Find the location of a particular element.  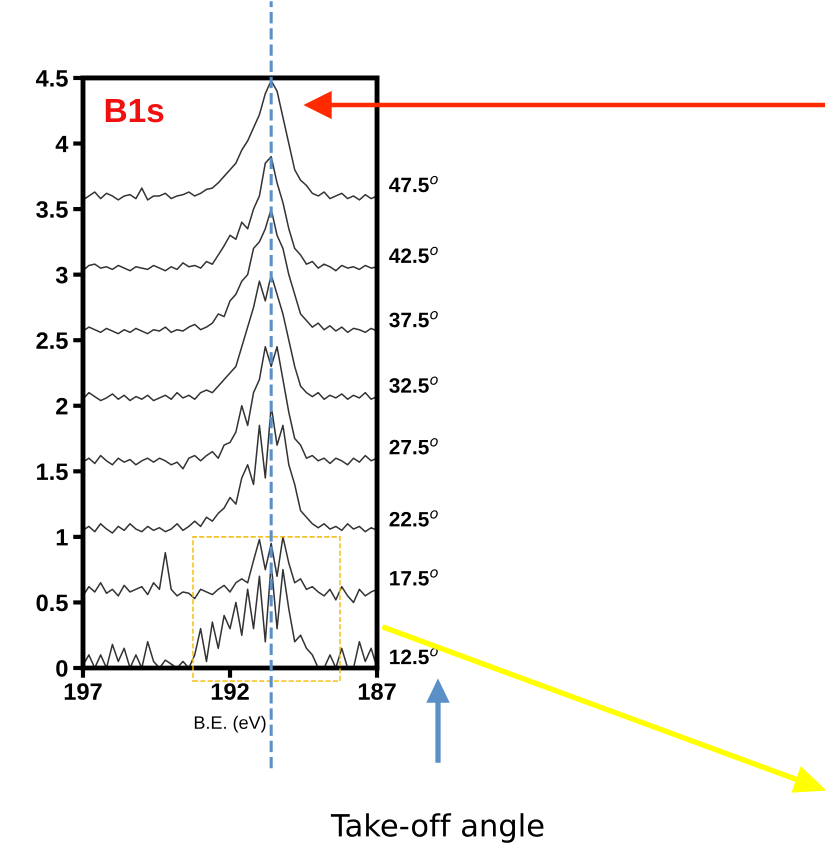

x-axis-title: B.E. (eV) is located at coordinates (230, 724).